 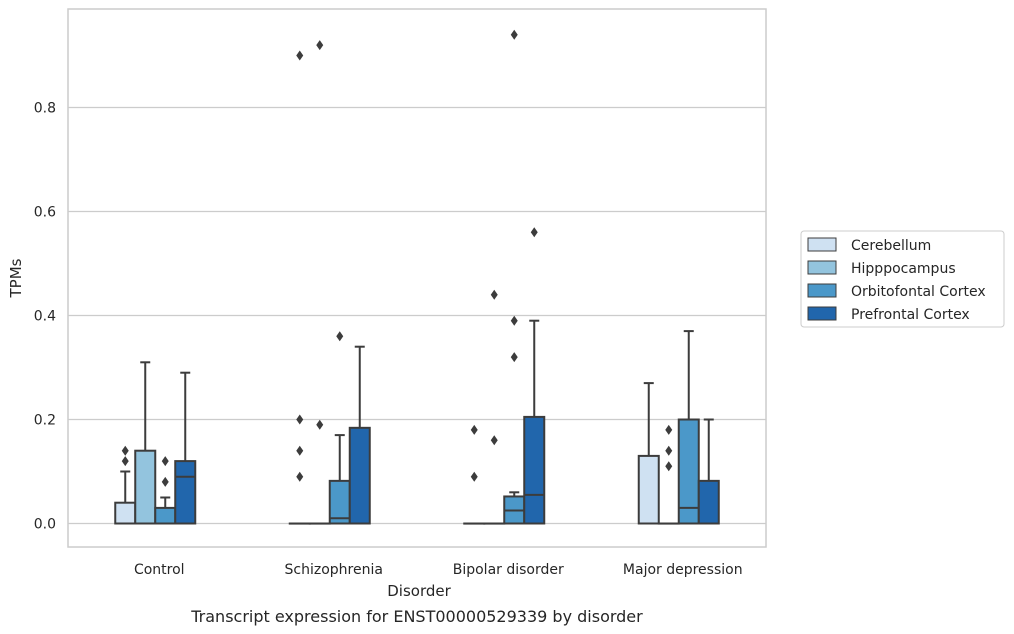 What do you see at coordinates (334, 570) in the screenshot?
I see `x-tick-label: Schizophrenia` at bounding box center [334, 570].